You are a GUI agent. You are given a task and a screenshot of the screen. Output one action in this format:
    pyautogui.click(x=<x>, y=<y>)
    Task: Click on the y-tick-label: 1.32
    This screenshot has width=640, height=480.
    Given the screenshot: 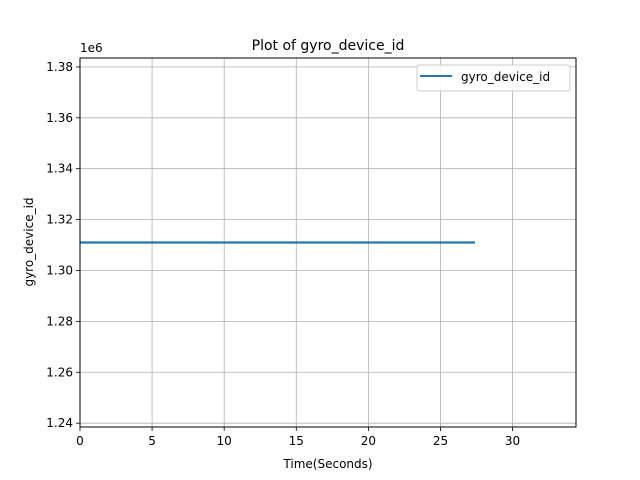 What is the action you would take?
    pyautogui.click(x=59, y=220)
    